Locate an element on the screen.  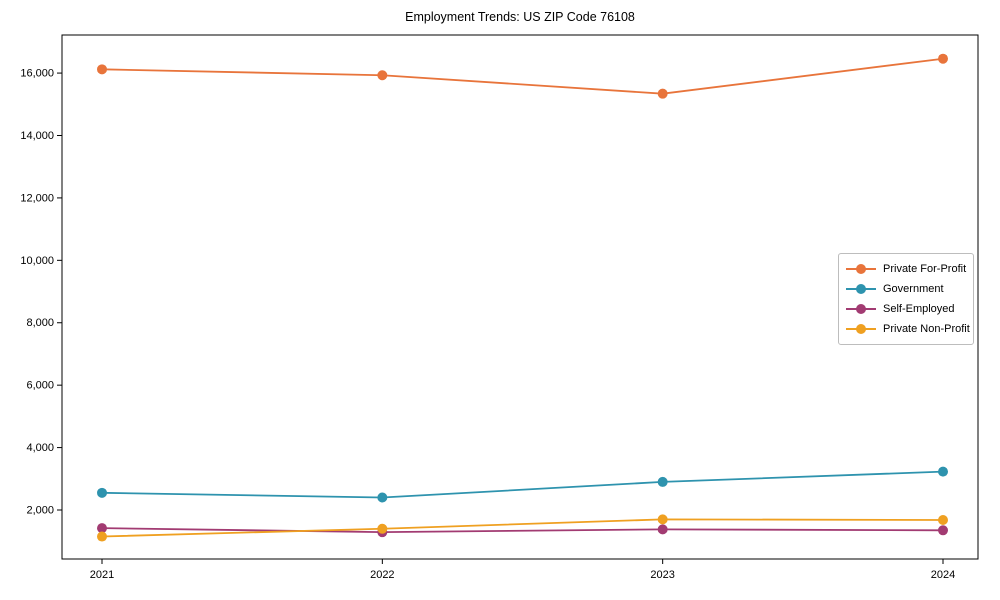
series-line-government is located at coordinates (522, 484).